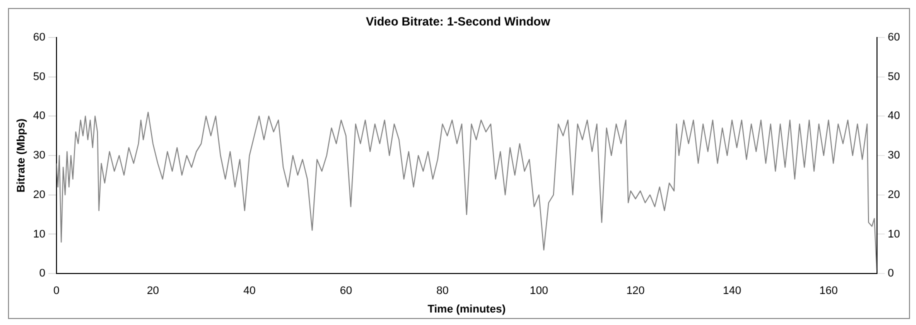 Image resolution: width=916 pixels, height=325 pixels. What do you see at coordinates (891, 274) in the screenshot?
I see `y2-tick-label: 0` at bounding box center [891, 274].